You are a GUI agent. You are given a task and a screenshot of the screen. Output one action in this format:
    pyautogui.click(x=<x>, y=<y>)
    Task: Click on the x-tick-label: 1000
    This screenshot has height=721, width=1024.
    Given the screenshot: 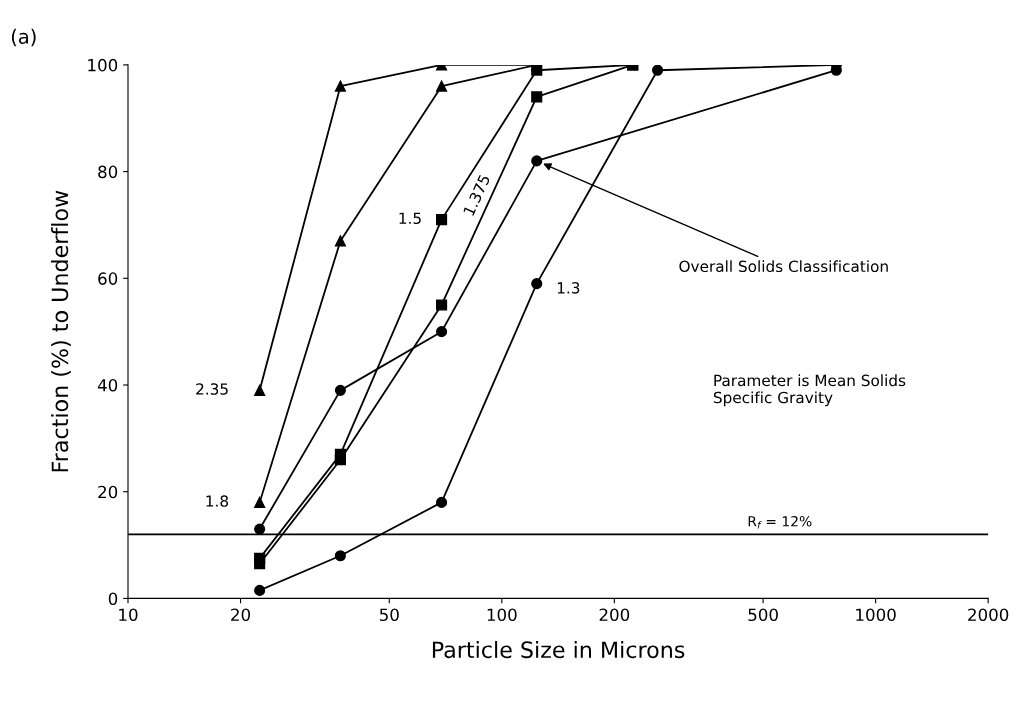 What is the action you would take?
    pyautogui.click(x=876, y=615)
    